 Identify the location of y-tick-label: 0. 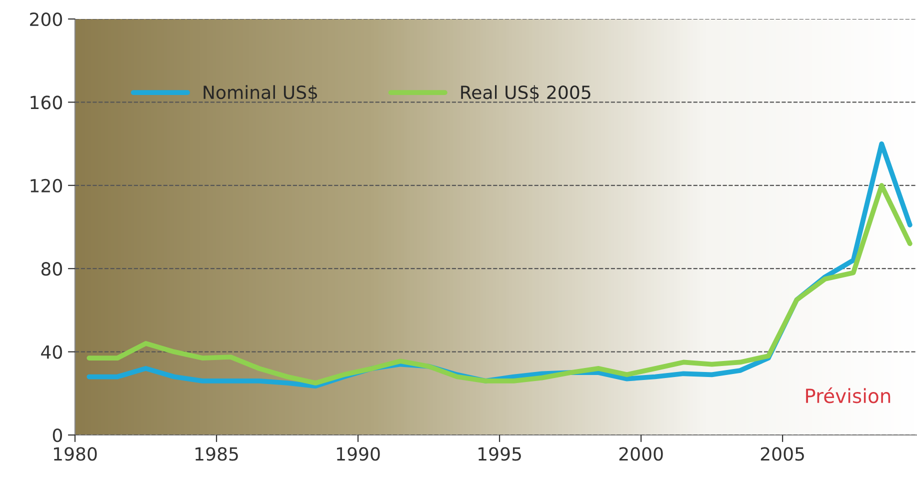
(57, 435).